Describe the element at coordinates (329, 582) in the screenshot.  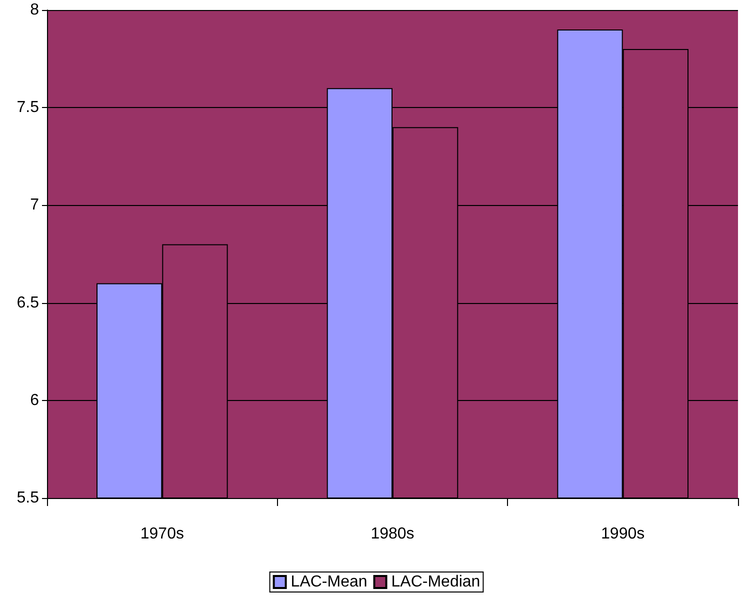
I see `legend-label: LAC-Mean` at that location.